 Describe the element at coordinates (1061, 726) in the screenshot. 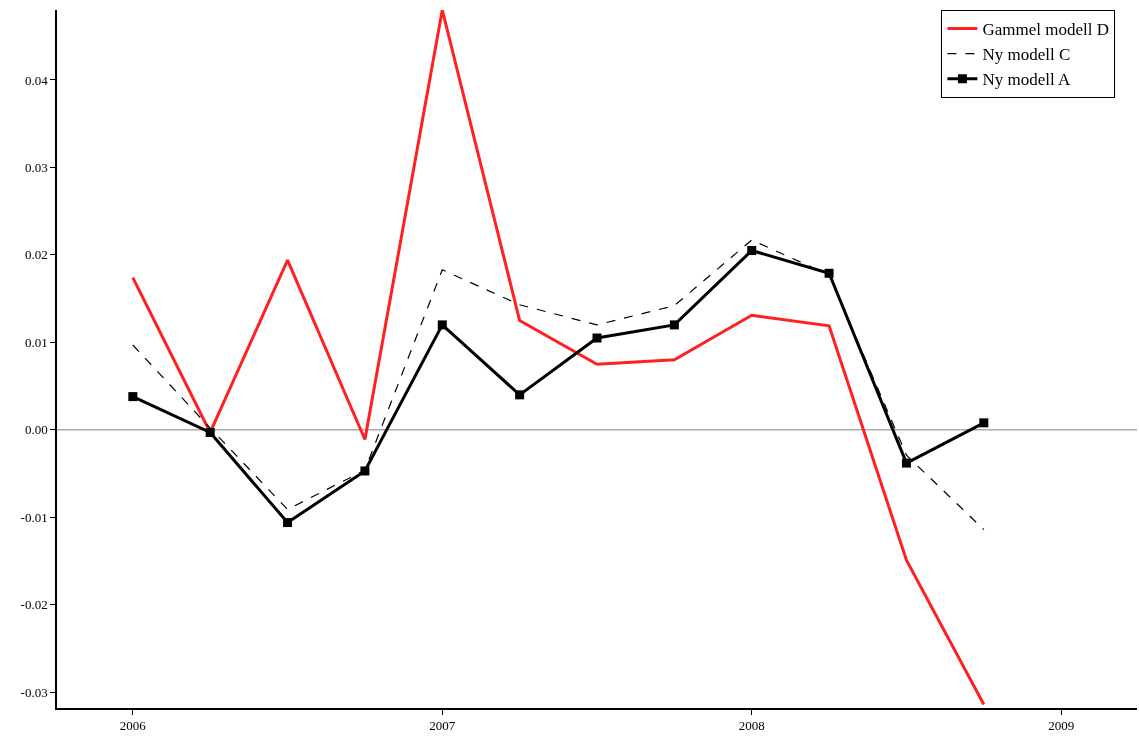

I see `x-tick-label: 2009` at that location.